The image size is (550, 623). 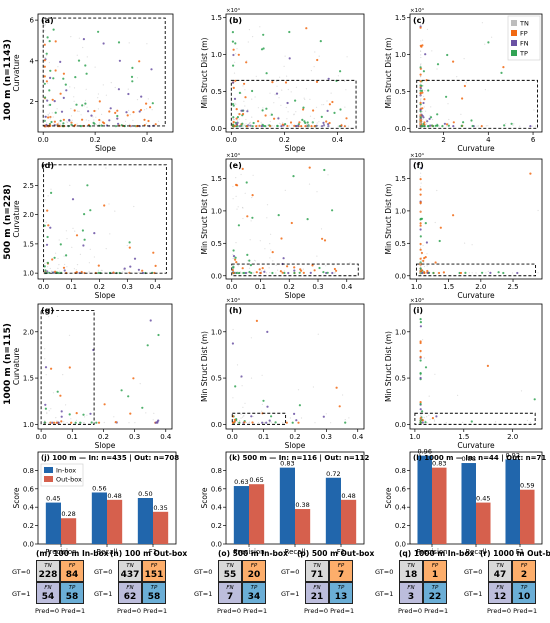 What do you see at coordinates (256, 480) in the screenshot?
I see `bar-value-k-1-0: 0.65` at bounding box center [256, 480].